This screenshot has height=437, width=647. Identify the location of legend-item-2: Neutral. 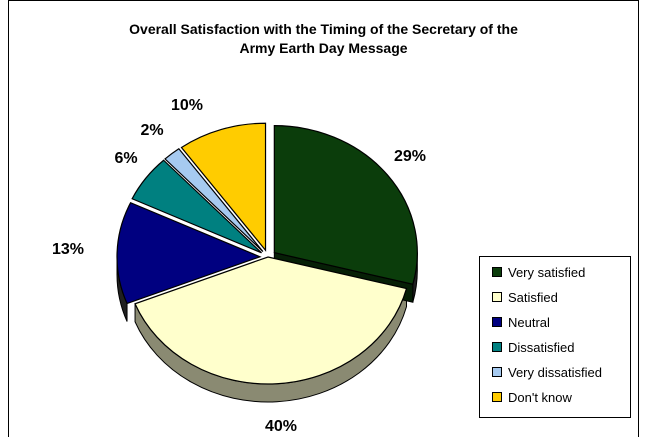
(521, 322).